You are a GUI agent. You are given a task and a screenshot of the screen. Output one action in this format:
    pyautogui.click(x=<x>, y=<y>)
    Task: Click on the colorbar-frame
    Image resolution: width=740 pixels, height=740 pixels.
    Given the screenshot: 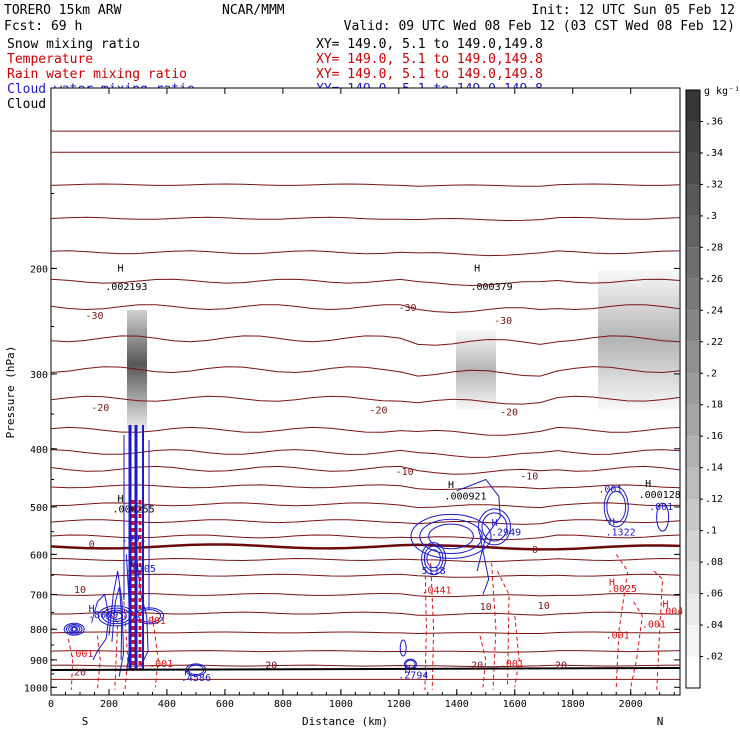 What is the action you would take?
    pyautogui.click(x=693, y=389)
    